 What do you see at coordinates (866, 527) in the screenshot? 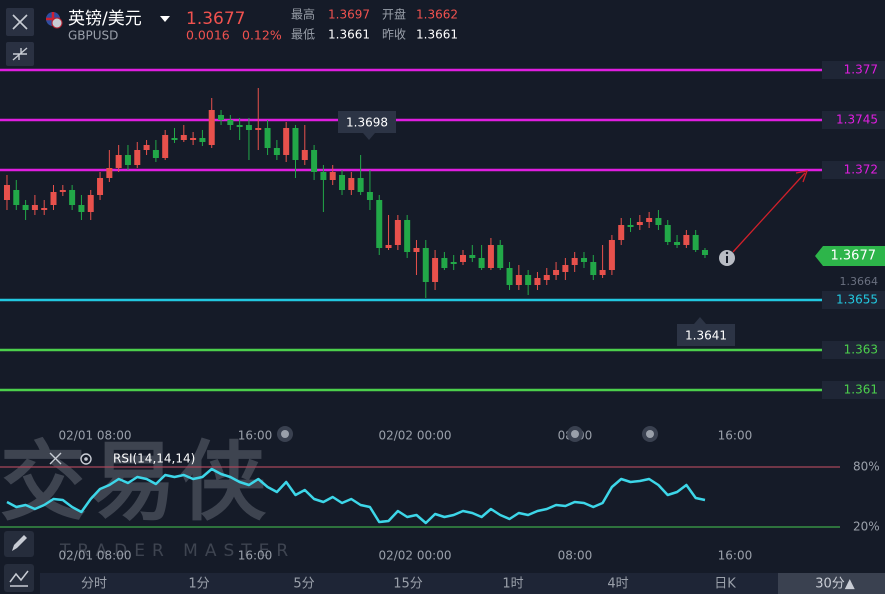
I see `y-tick-label: 20%` at bounding box center [866, 527].